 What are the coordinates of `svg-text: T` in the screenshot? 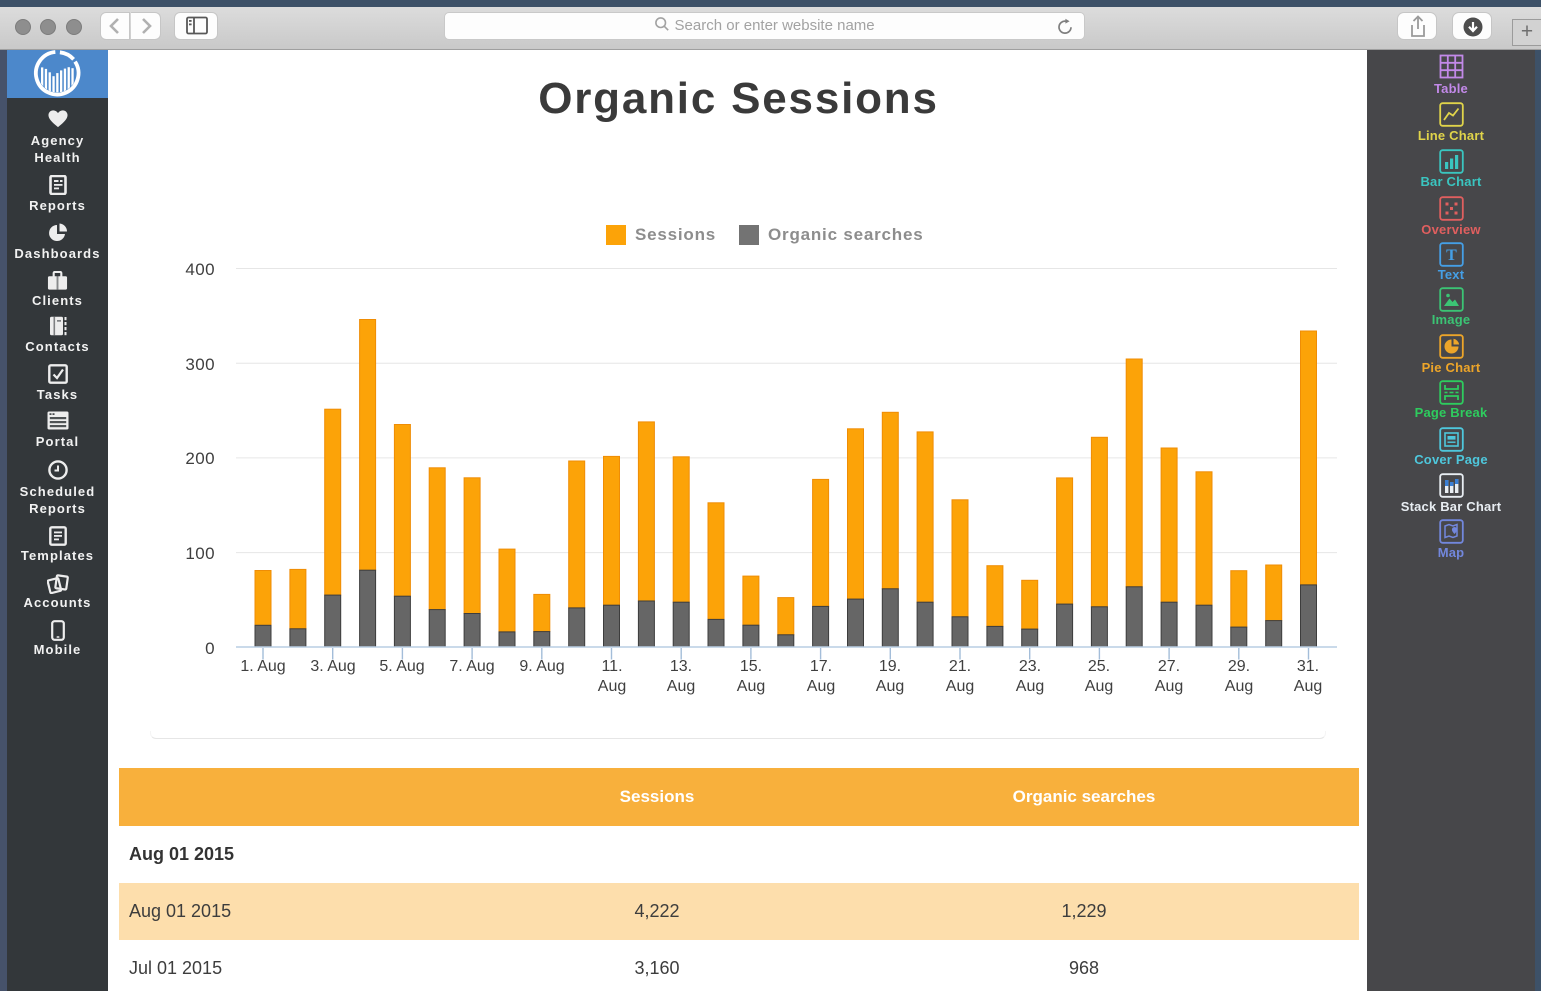 It's located at (1451, 255).